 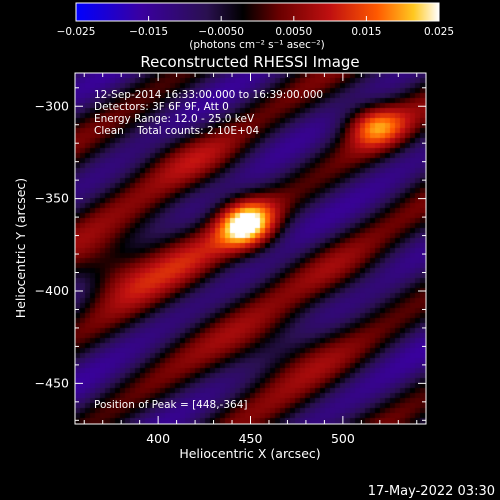 I want to click on colorbar-tick-label: −0.015, so click(x=148, y=32).